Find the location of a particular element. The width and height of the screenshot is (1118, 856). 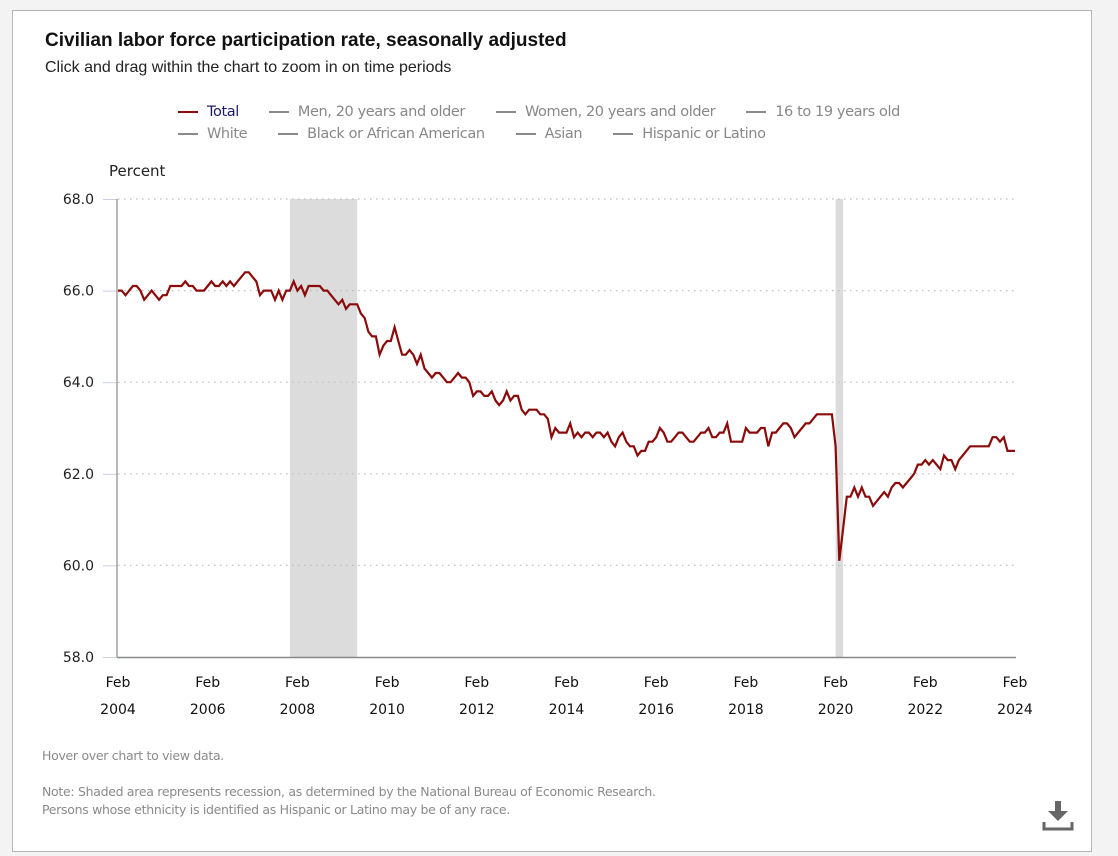

legend-label: Asian is located at coordinates (563, 134).